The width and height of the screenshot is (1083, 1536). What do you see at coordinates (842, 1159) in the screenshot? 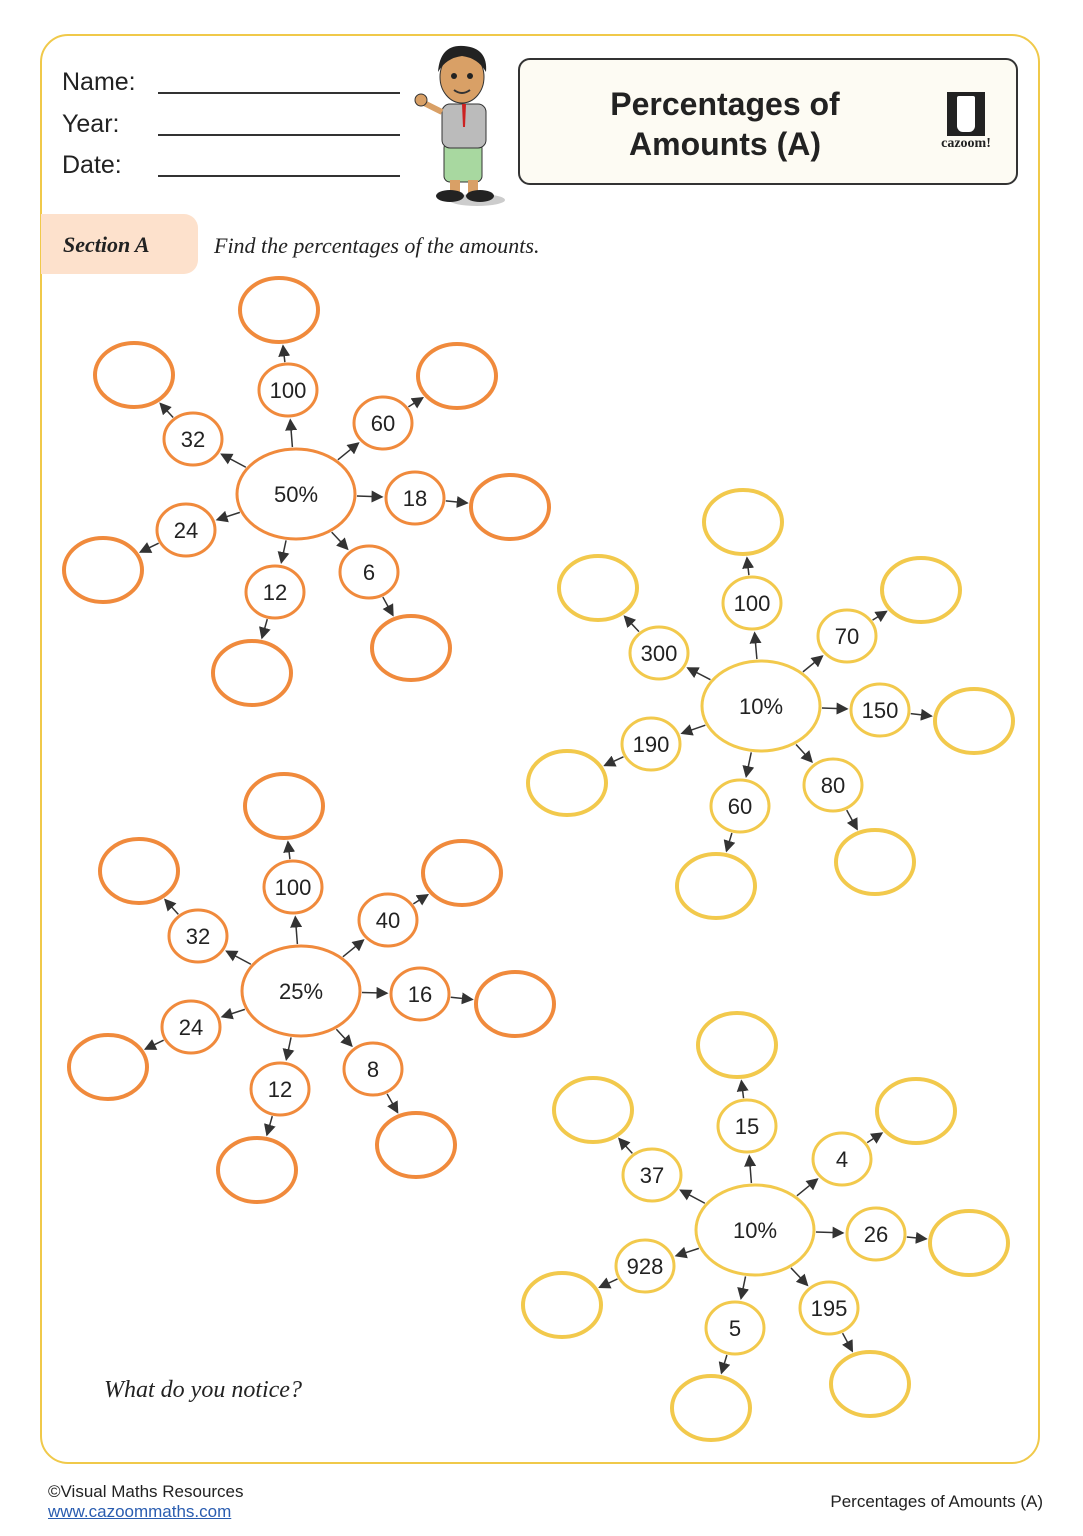
I see `amount-value: 4` at bounding box center [842, 1159].